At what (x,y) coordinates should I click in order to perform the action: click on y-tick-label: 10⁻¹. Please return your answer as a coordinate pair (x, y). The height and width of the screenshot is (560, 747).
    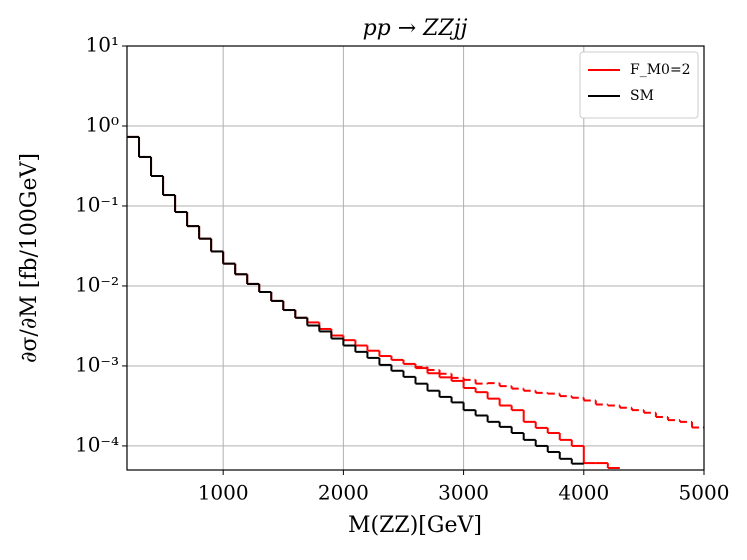
    Looking at the image, I should click on (97, 204).